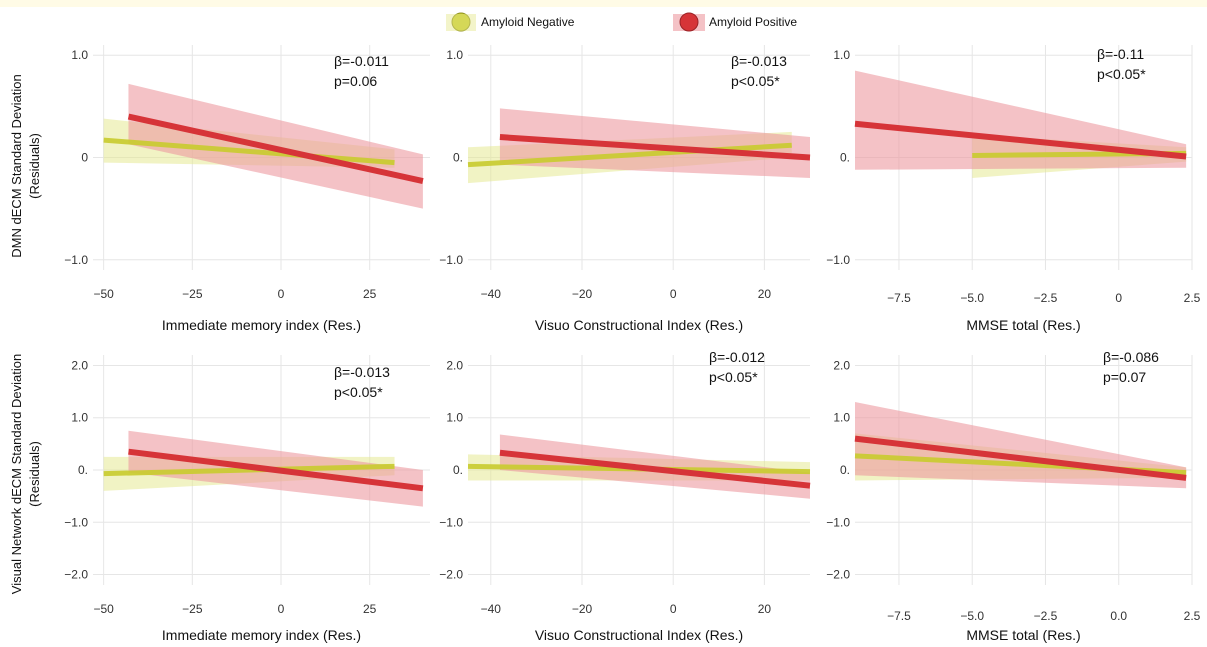 The width and height of the screenshot is (1207, 647). What do you see at coordinates (1118, 616) in the screenshot?
I see `x-tick-label: 0.0` at bounding box center [1118, 616].